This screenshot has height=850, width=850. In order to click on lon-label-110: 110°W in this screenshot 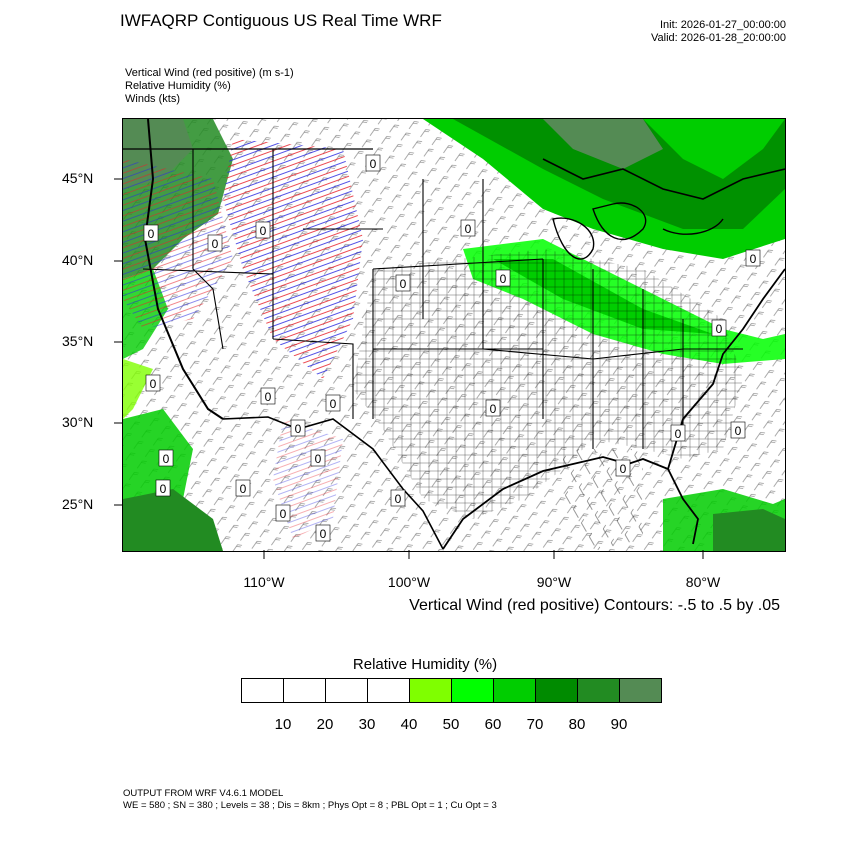, I will do `click(264, 582)`.